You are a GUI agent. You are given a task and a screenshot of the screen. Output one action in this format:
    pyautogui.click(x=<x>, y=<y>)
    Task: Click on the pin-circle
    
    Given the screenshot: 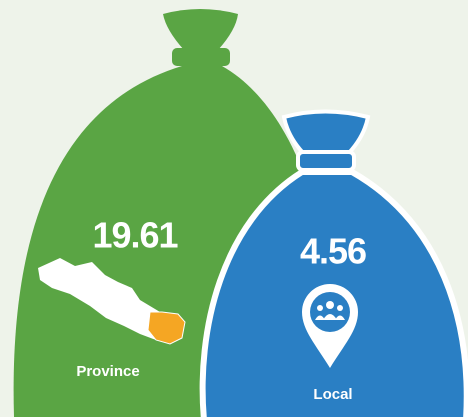 What is the action you would take?
    pyautogui.click(x=330, y=312)
    